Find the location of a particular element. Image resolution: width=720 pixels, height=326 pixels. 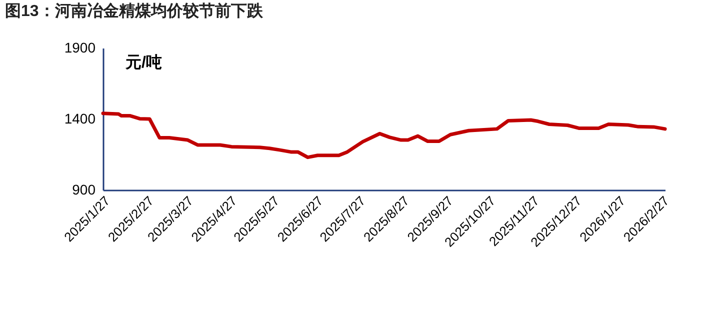

line-series is located at coordinates (384, 136).